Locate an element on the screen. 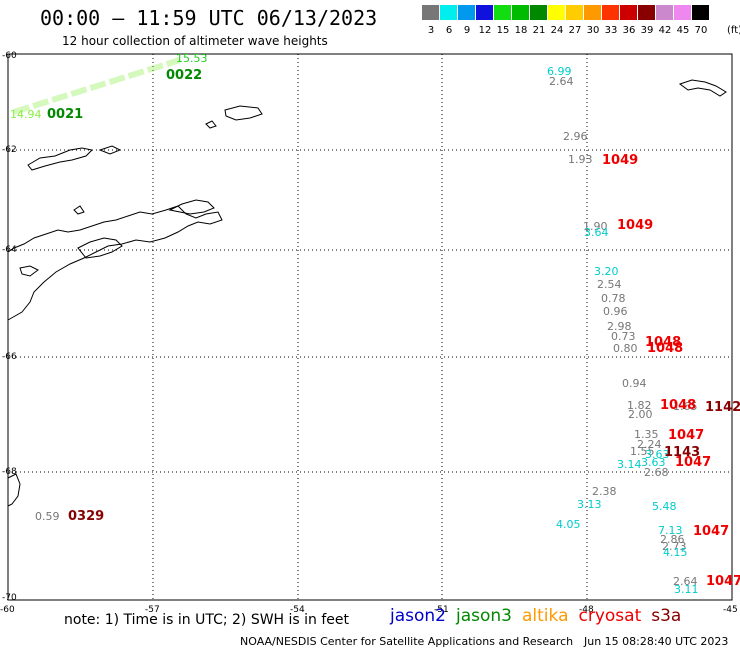  colorbar-label: 33 is located at coordinates (611, 30).